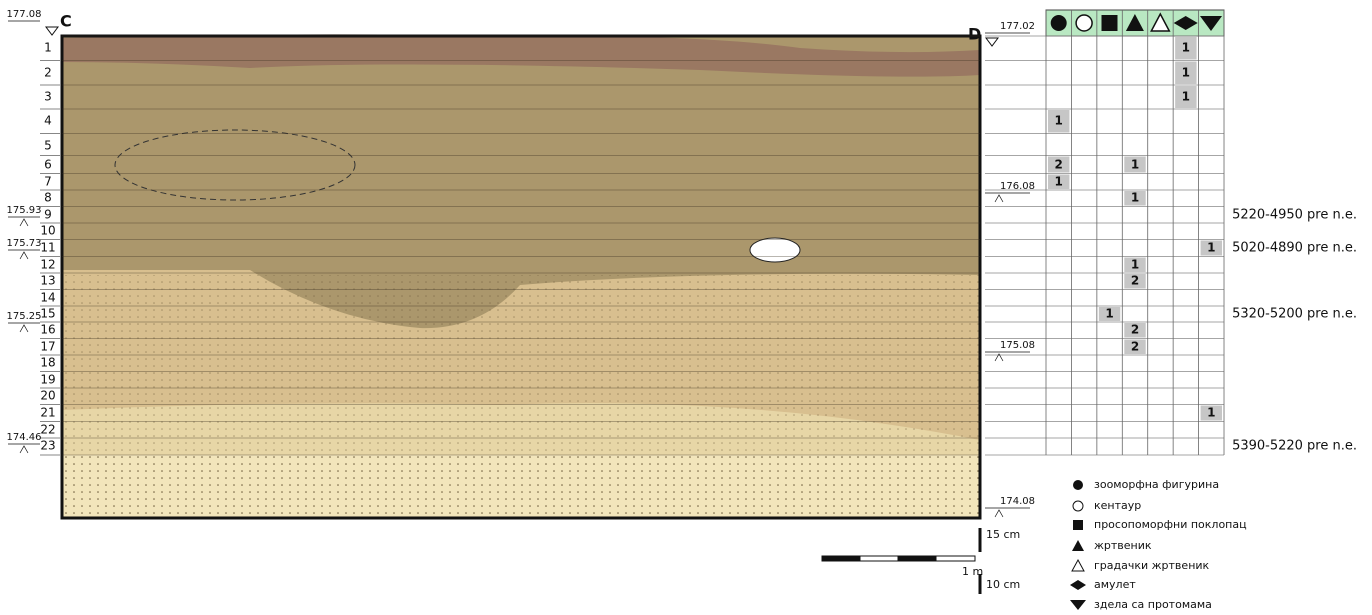 This screenshot has height=615, width=1372. I want to click on elevation: 175.93, so click(24, 210).